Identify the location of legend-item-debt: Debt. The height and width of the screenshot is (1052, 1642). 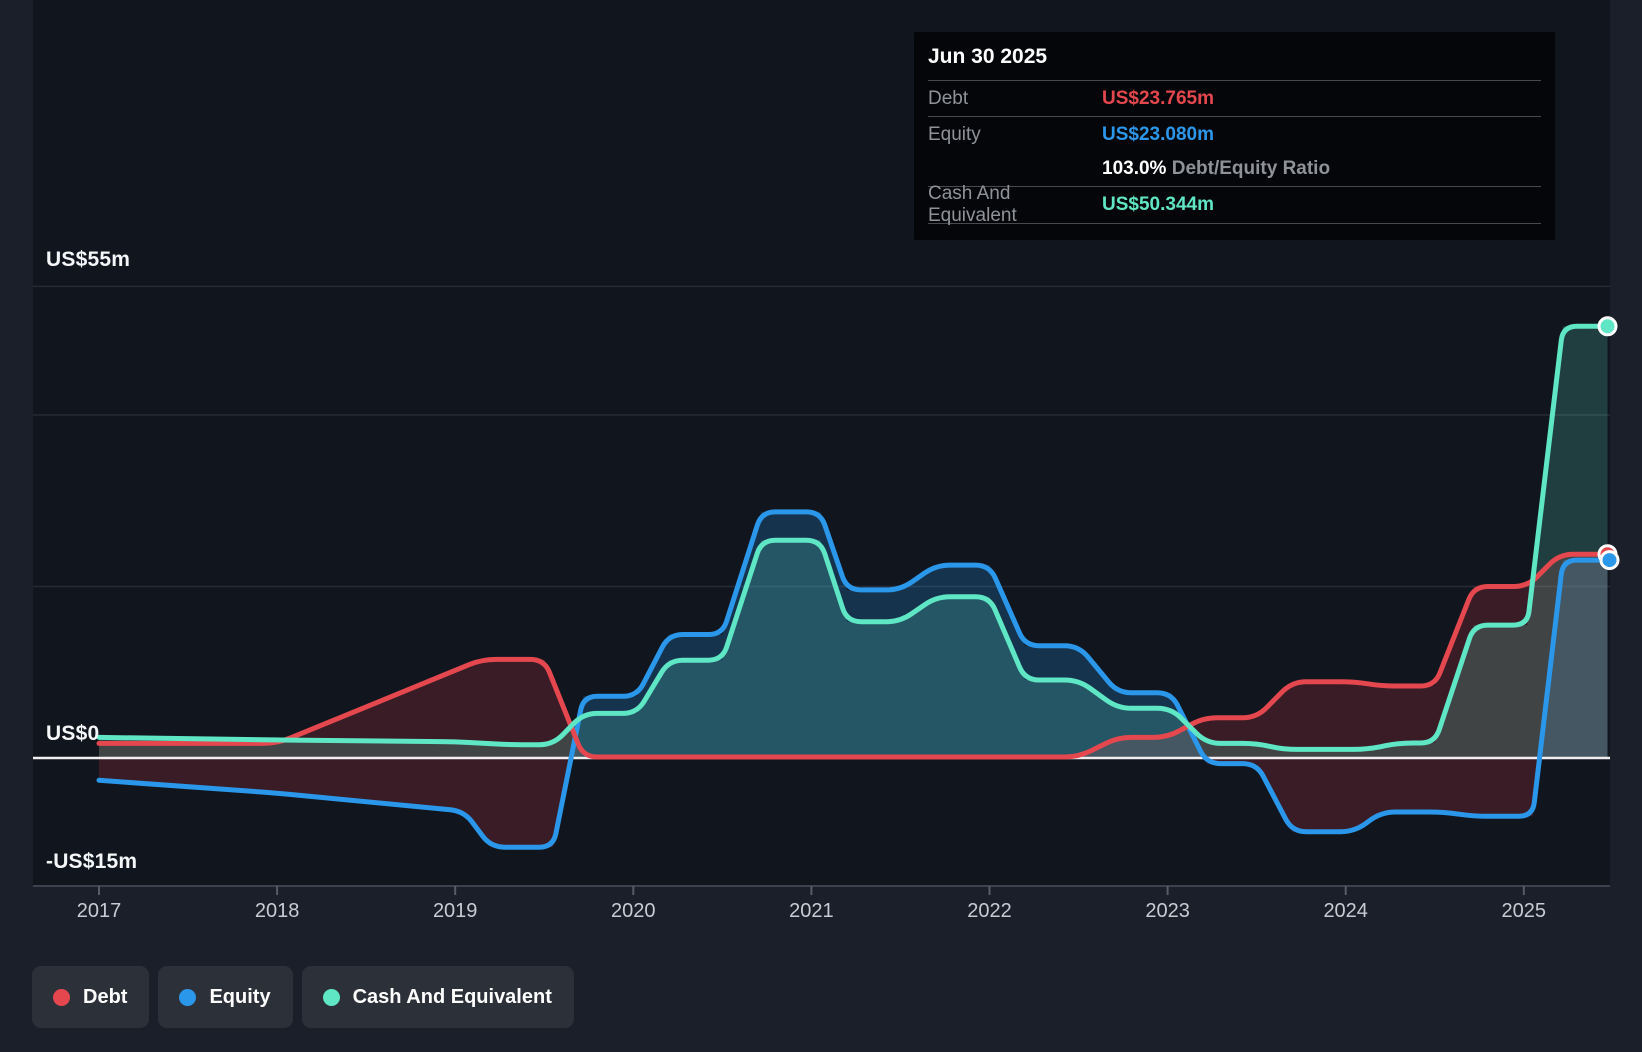
(91, 997).